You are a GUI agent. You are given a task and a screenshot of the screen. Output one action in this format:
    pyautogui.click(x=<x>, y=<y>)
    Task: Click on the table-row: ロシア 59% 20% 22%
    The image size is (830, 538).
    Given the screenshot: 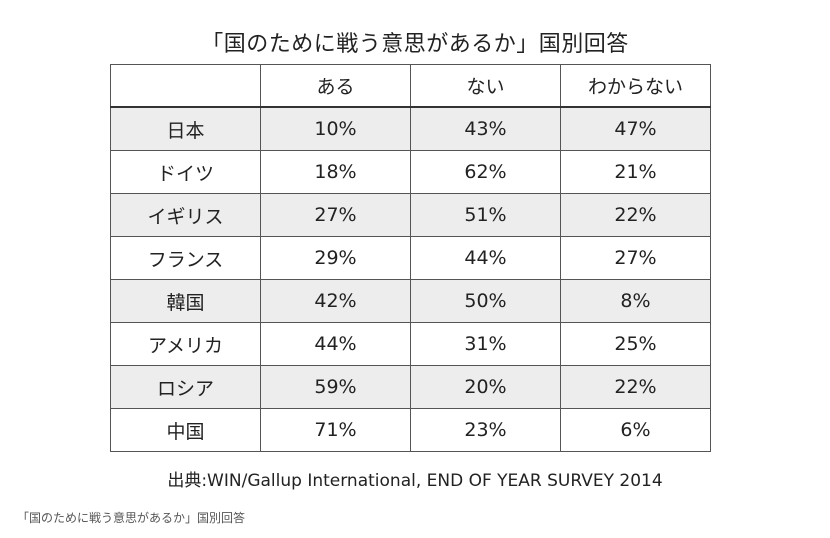 What is the action you would take?
    pyautogui.click(x=410, y=387)
    